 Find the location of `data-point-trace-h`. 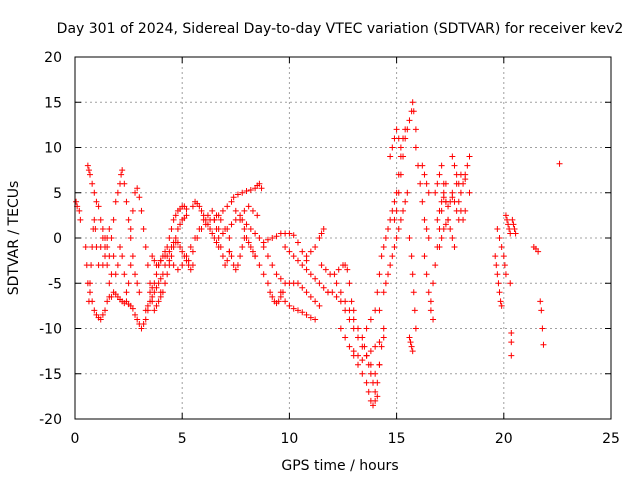

data-point-trace-h is located at coordinates (169, 238).